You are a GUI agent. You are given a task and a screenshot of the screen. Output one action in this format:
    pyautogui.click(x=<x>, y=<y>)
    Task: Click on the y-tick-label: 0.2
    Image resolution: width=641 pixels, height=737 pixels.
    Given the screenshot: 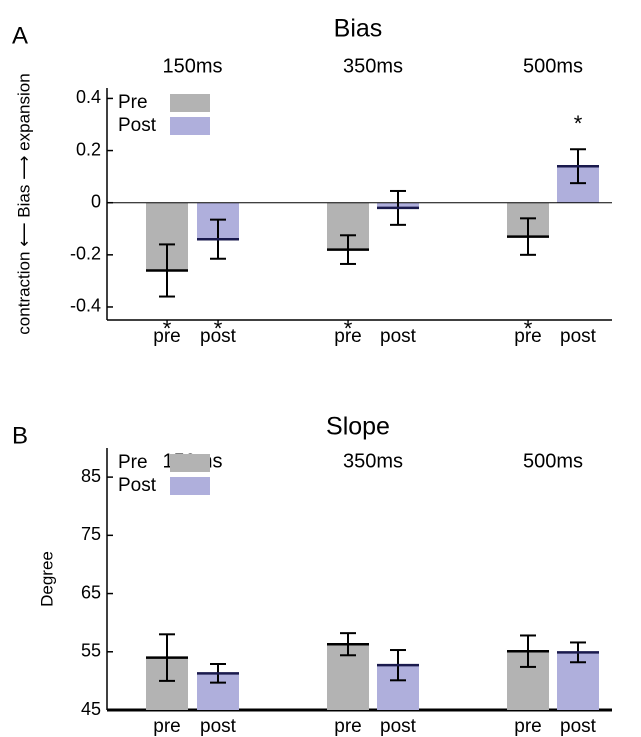 What is the action you would take?
    pyautogui.click(x=88, y=149)
    